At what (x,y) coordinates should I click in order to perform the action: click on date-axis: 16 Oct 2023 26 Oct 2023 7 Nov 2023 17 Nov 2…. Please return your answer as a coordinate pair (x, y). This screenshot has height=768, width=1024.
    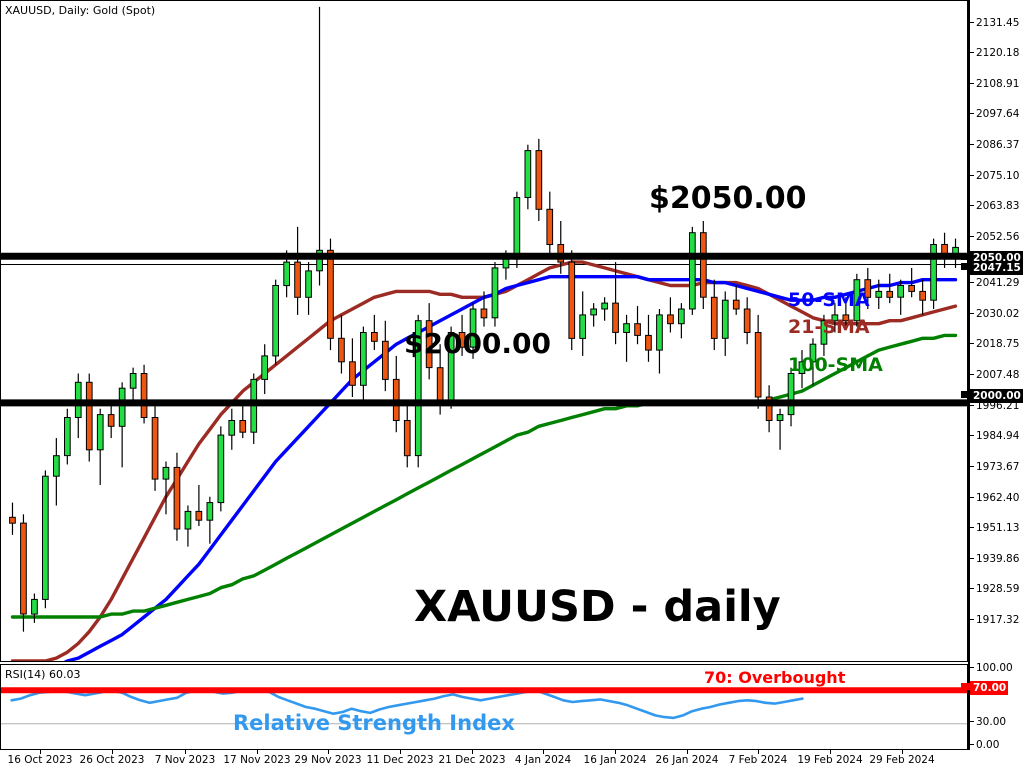
    Looking at the image, I should click on (484, 759).